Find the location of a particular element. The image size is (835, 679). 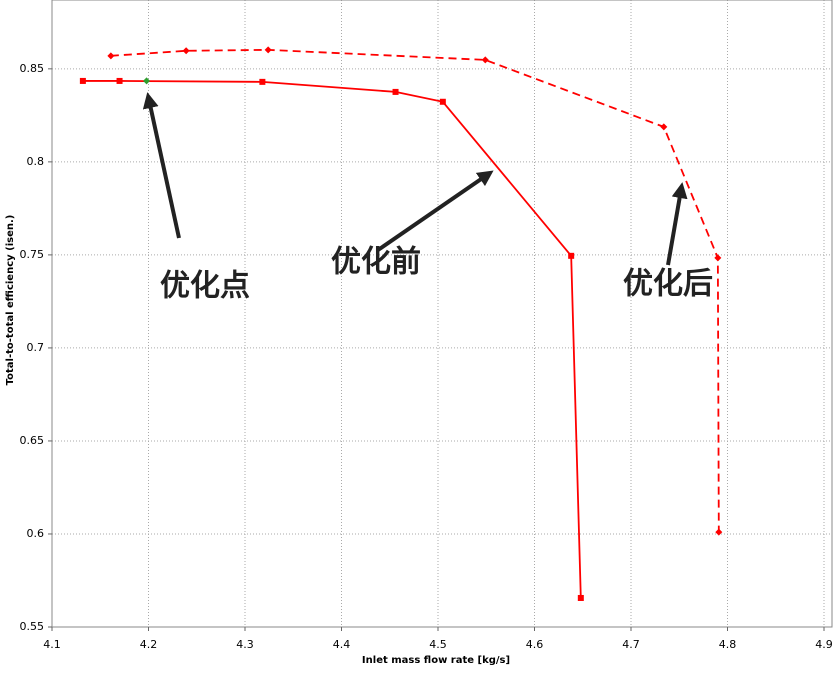

y-tick-label: 0.65 is located at coordinates (32, 440).